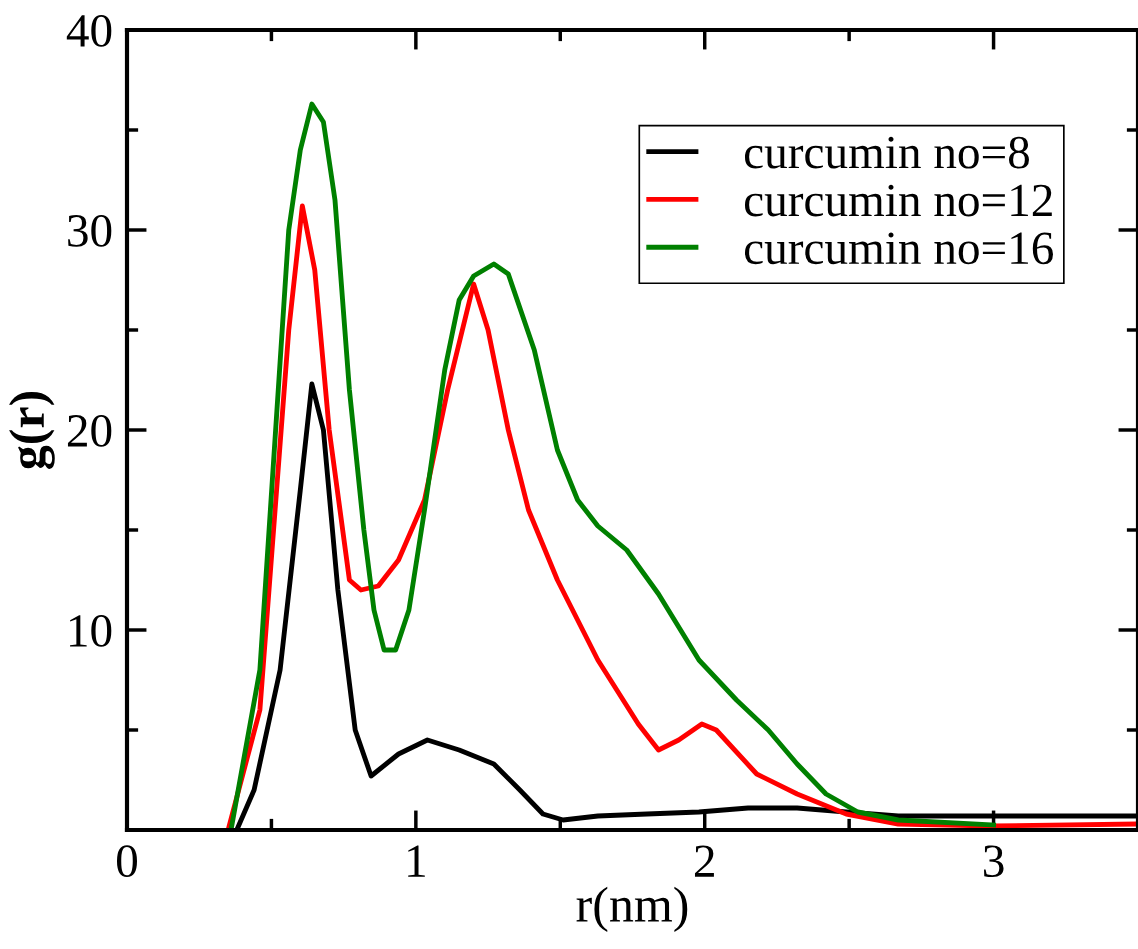  I want to click on legend-label: curcumin no=8, so click(886, 152).